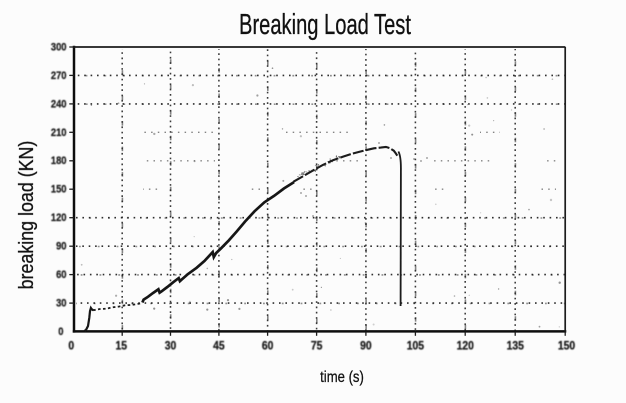 This screenshot has width=626, height=403. I want to click on svg-text: 300, so click(59, 48).